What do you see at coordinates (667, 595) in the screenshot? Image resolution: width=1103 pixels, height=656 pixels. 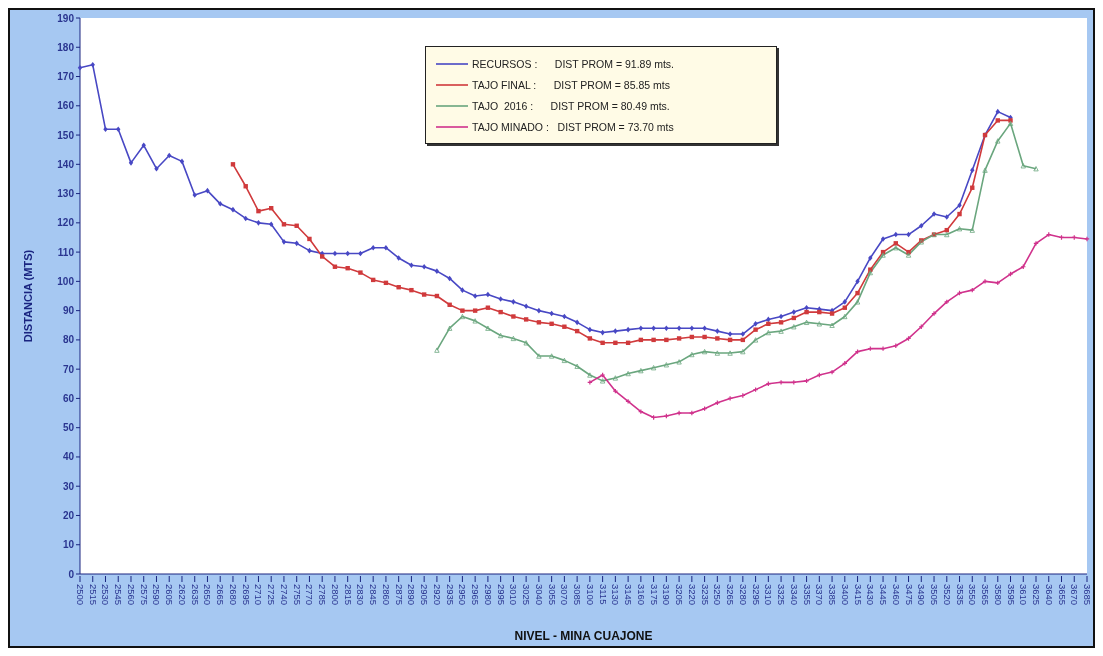 I see `x-tick-label: 3190` at bounding box center [667, 595].